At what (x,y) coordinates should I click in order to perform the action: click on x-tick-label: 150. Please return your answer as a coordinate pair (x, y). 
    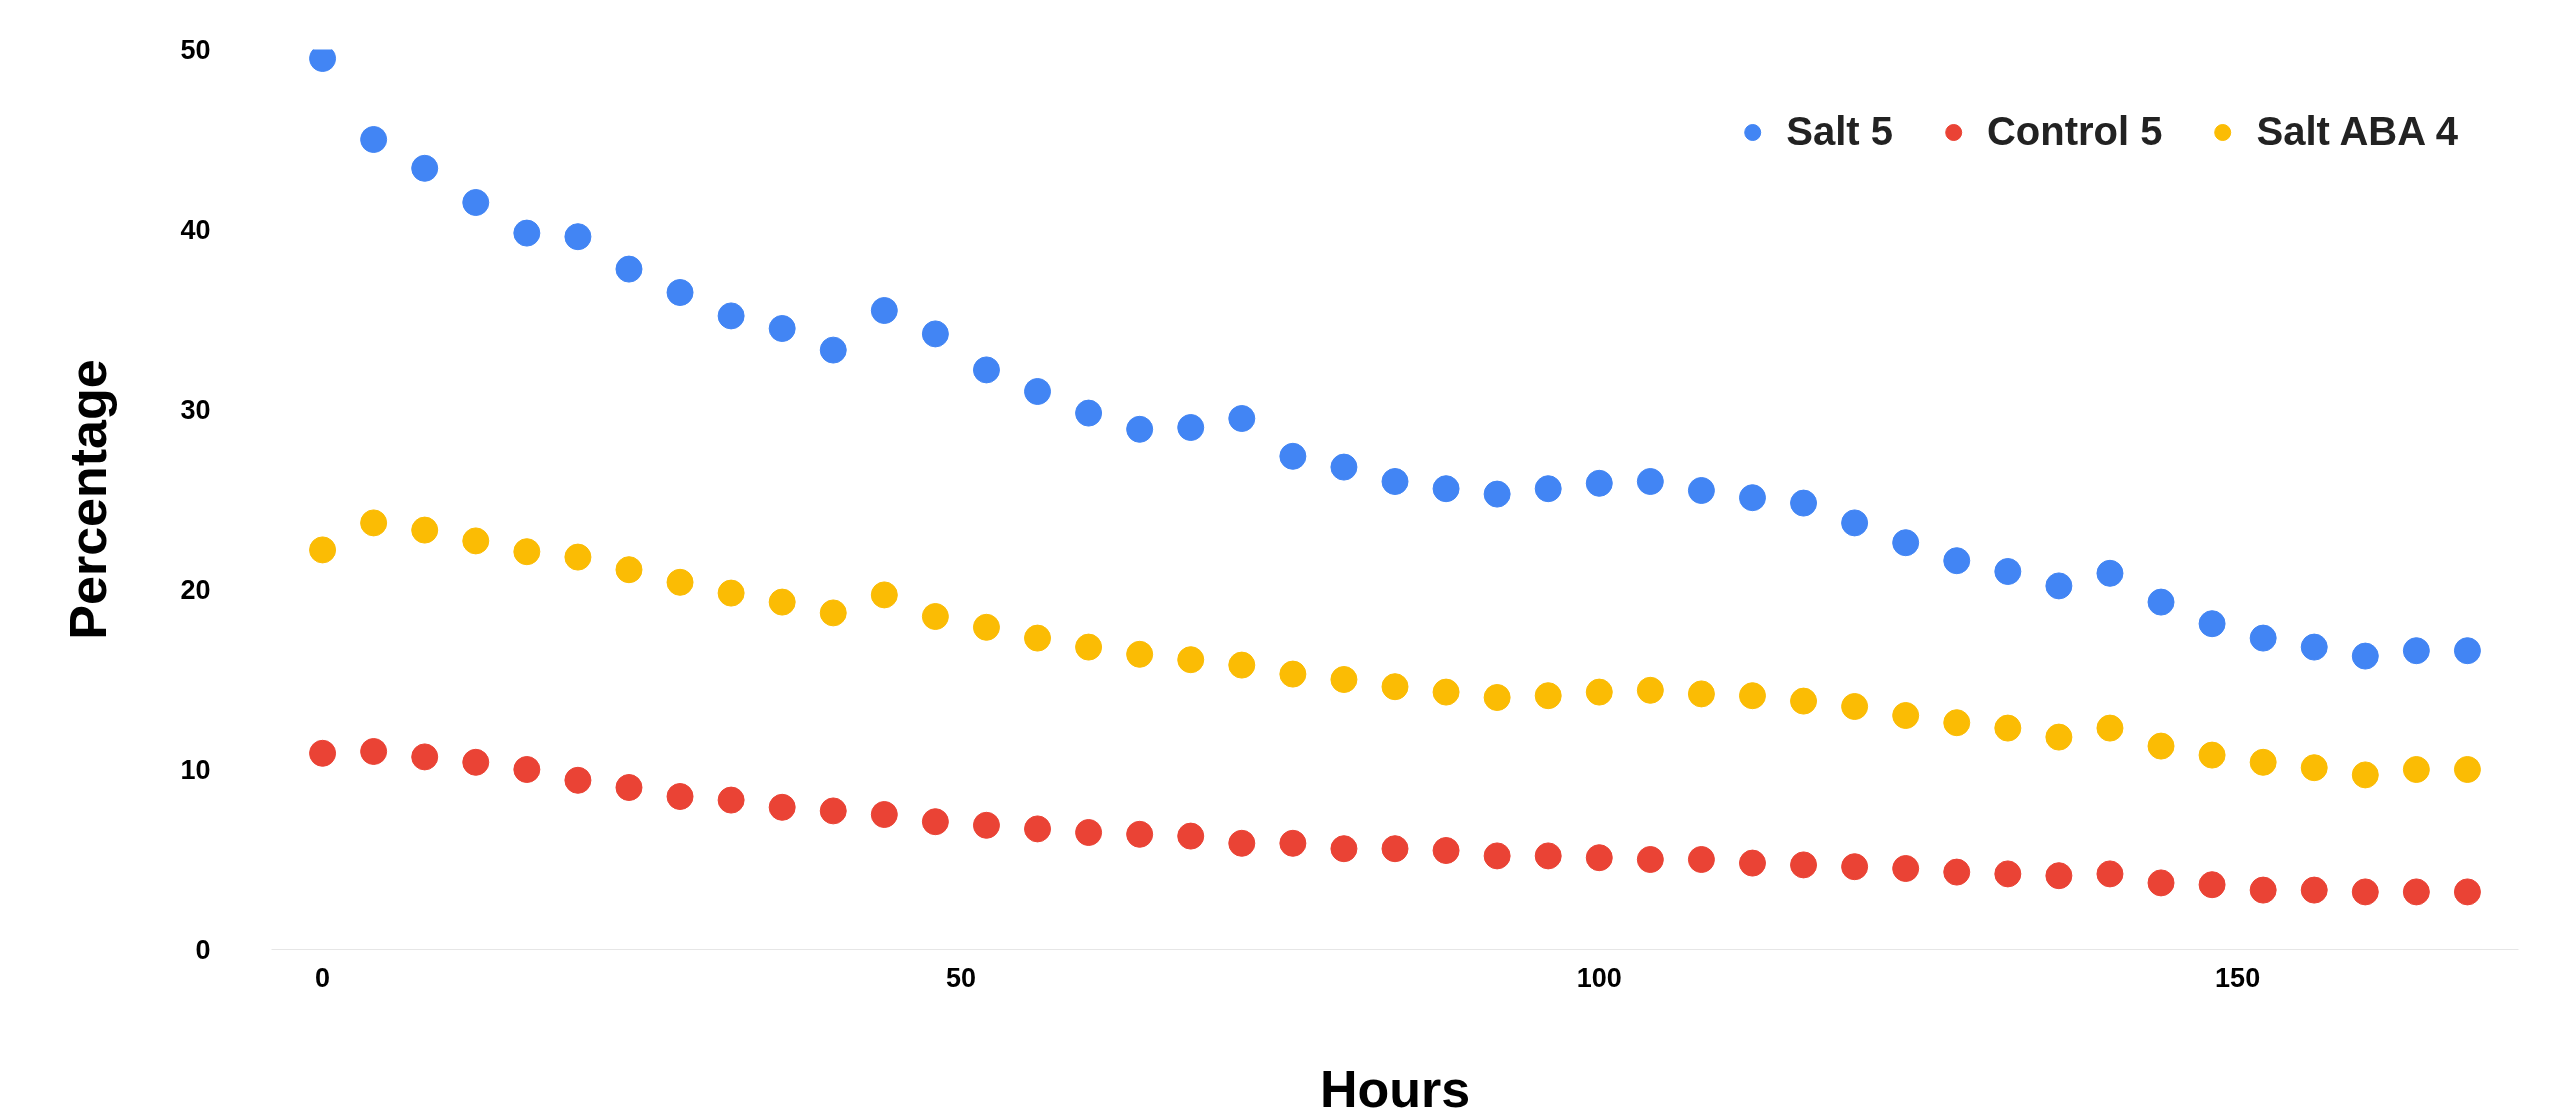
    Looking at the image, I should click on (2238, 977).